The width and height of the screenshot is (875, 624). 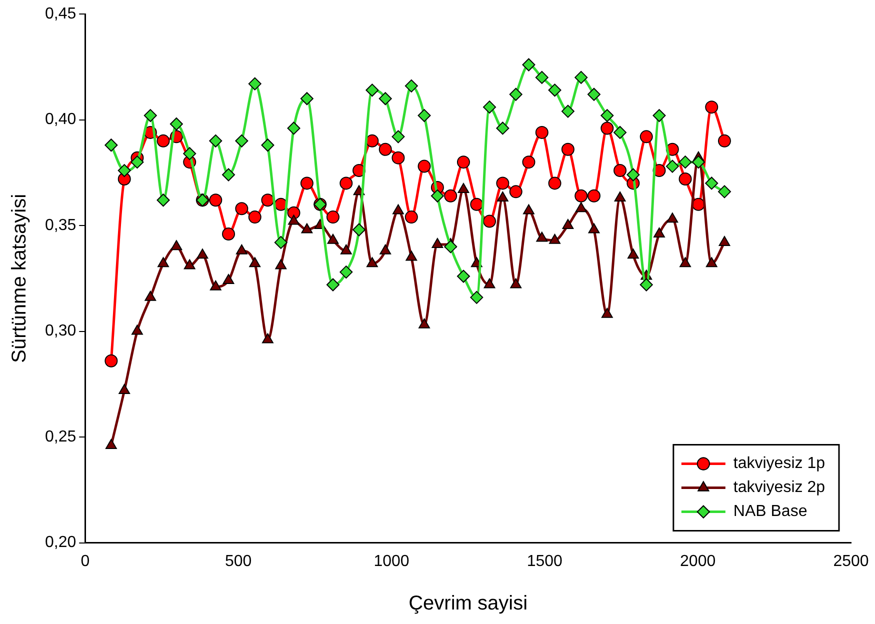 I want to click on x-tick-label: 500, so click(x=238, y=561).